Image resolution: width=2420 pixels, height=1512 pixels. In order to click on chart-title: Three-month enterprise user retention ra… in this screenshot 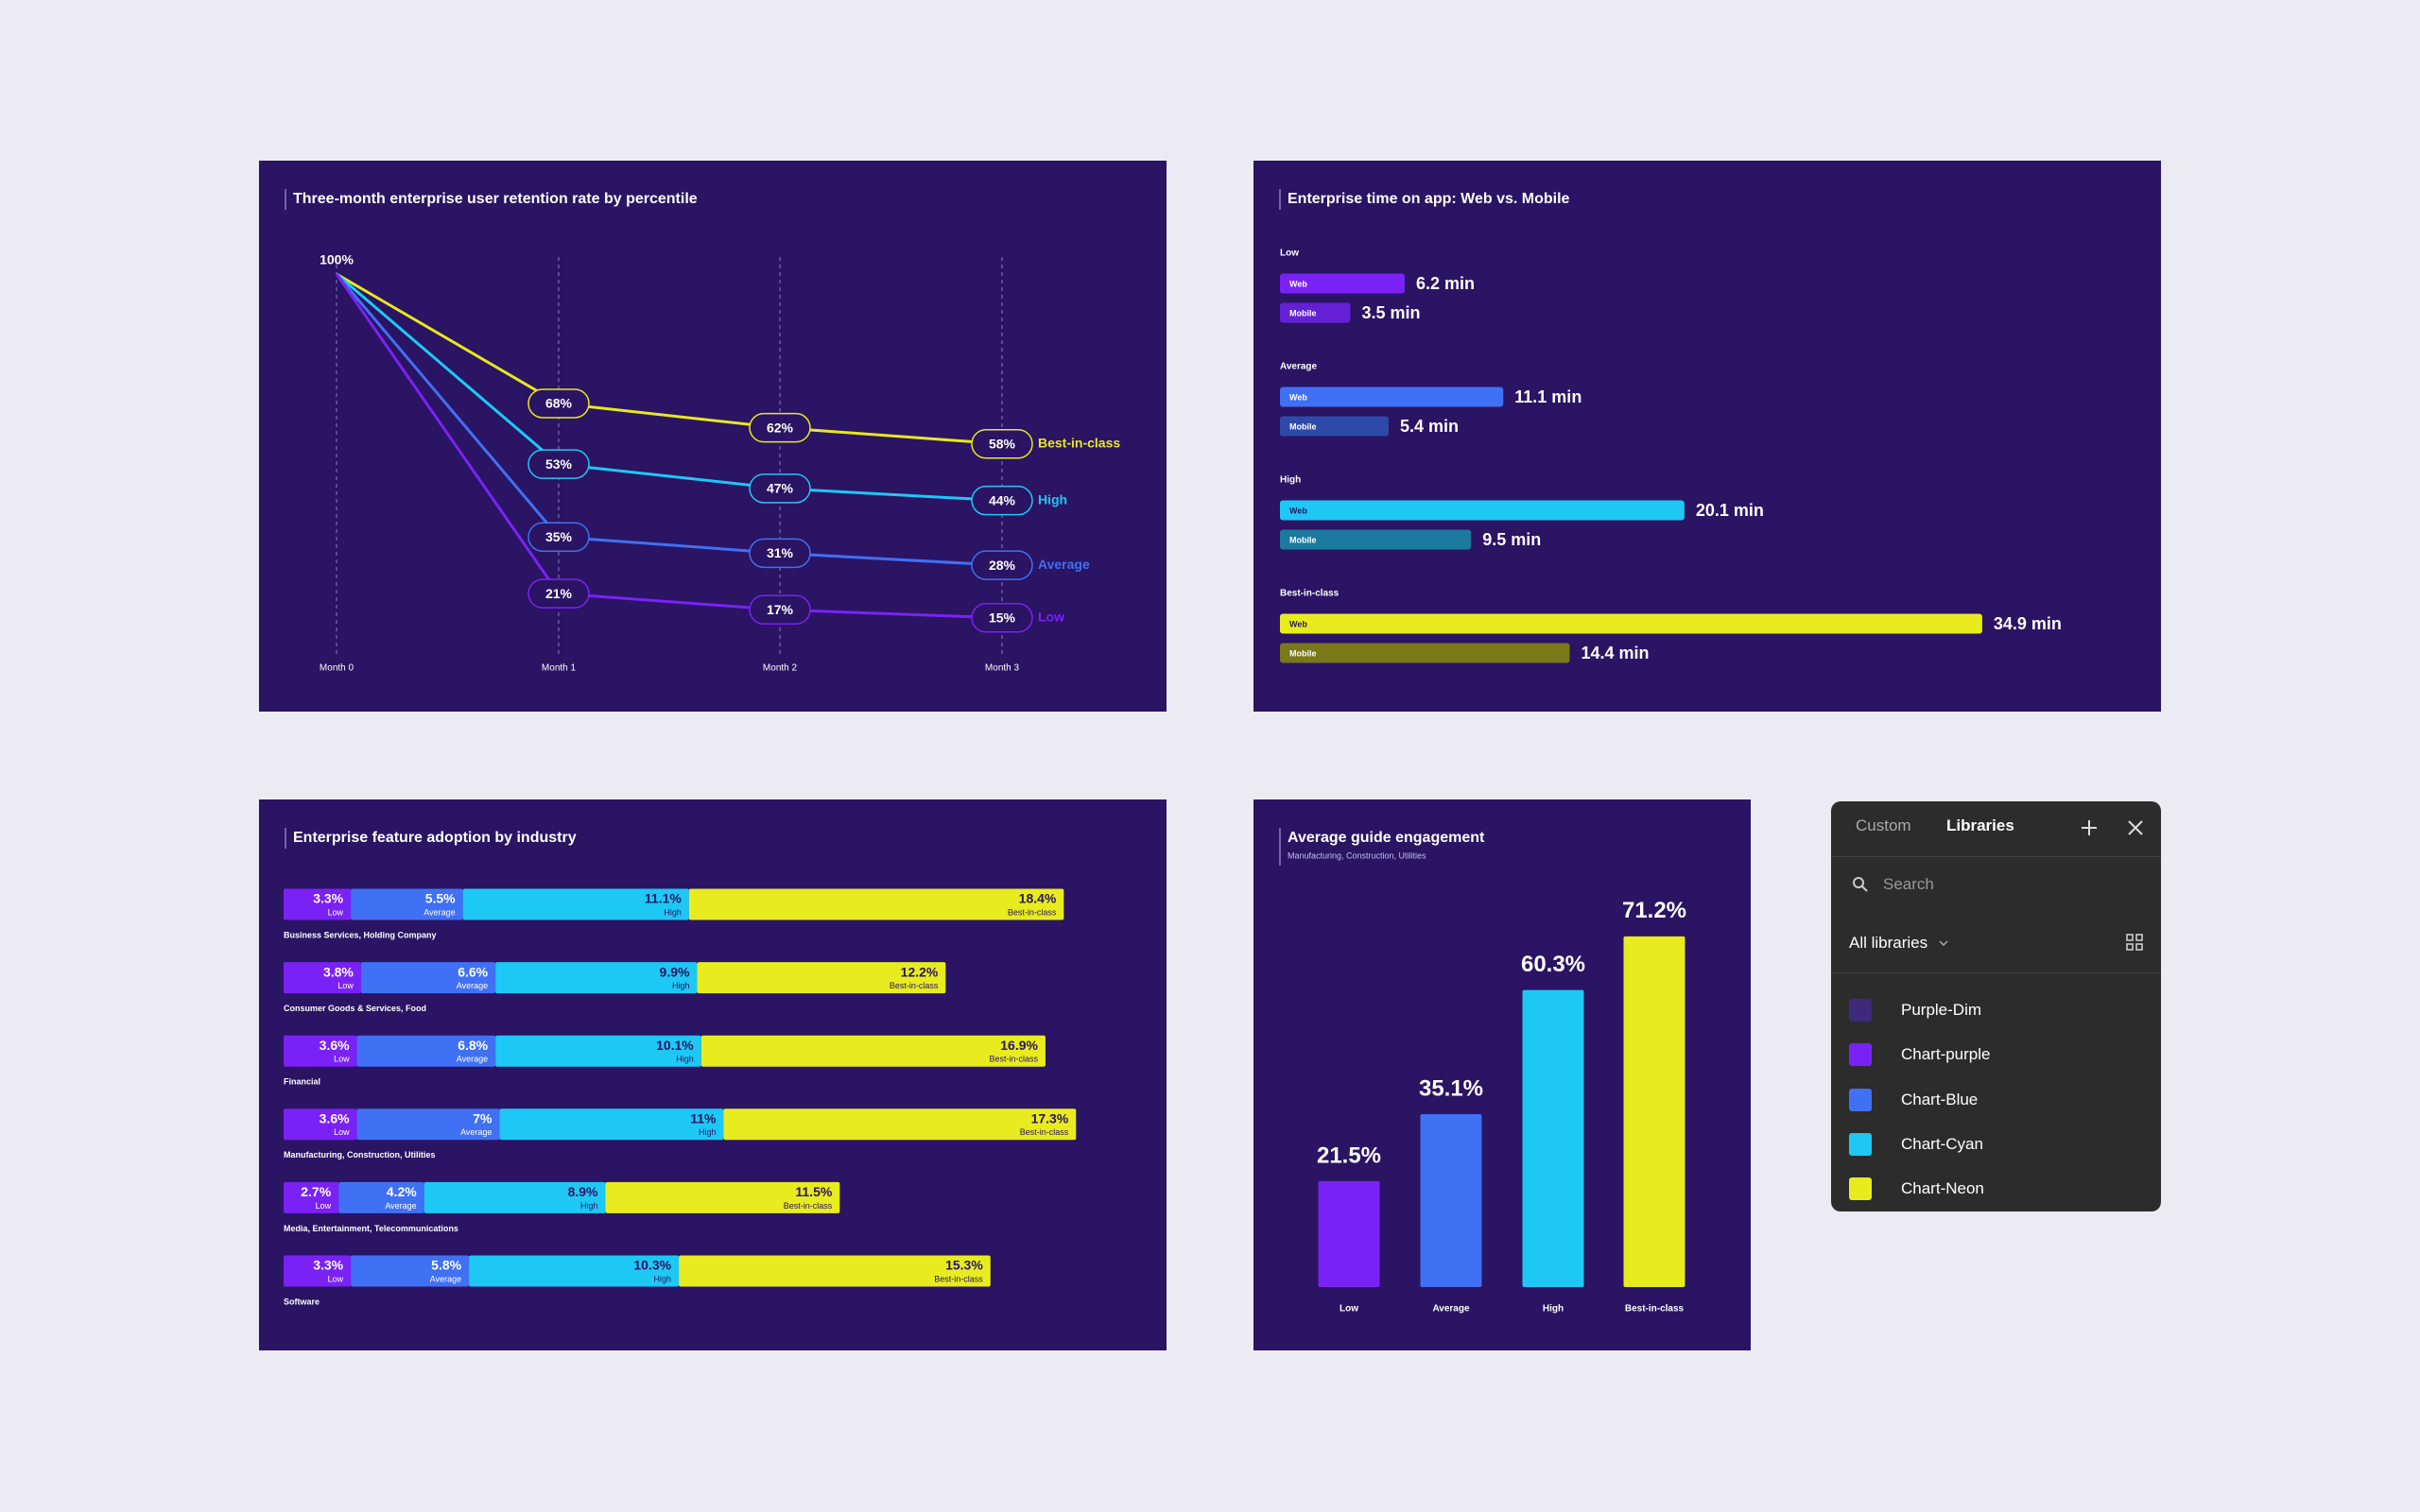, I will do `click(495, 199)`.